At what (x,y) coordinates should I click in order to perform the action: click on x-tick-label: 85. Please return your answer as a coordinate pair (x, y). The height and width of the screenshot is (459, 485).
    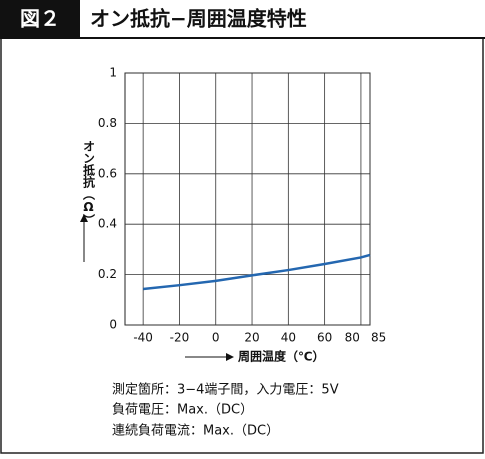
    Looking at the image, I should click on (378, 338).